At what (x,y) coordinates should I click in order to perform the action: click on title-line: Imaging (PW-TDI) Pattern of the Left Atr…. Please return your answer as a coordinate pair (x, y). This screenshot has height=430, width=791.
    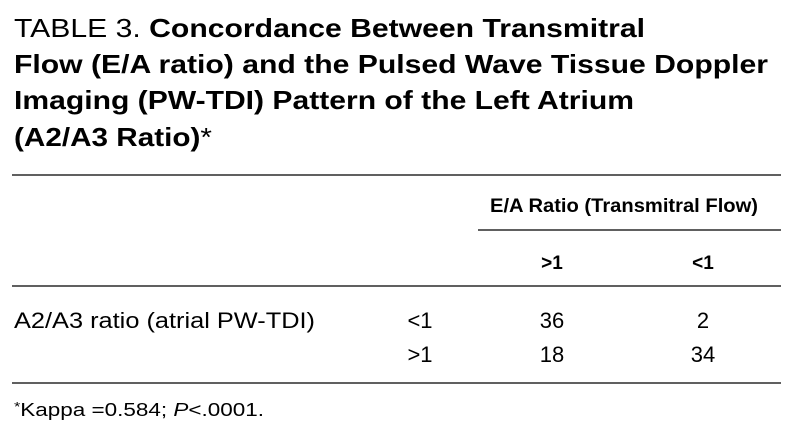
    Looking at the image, I should click on (324, 100).